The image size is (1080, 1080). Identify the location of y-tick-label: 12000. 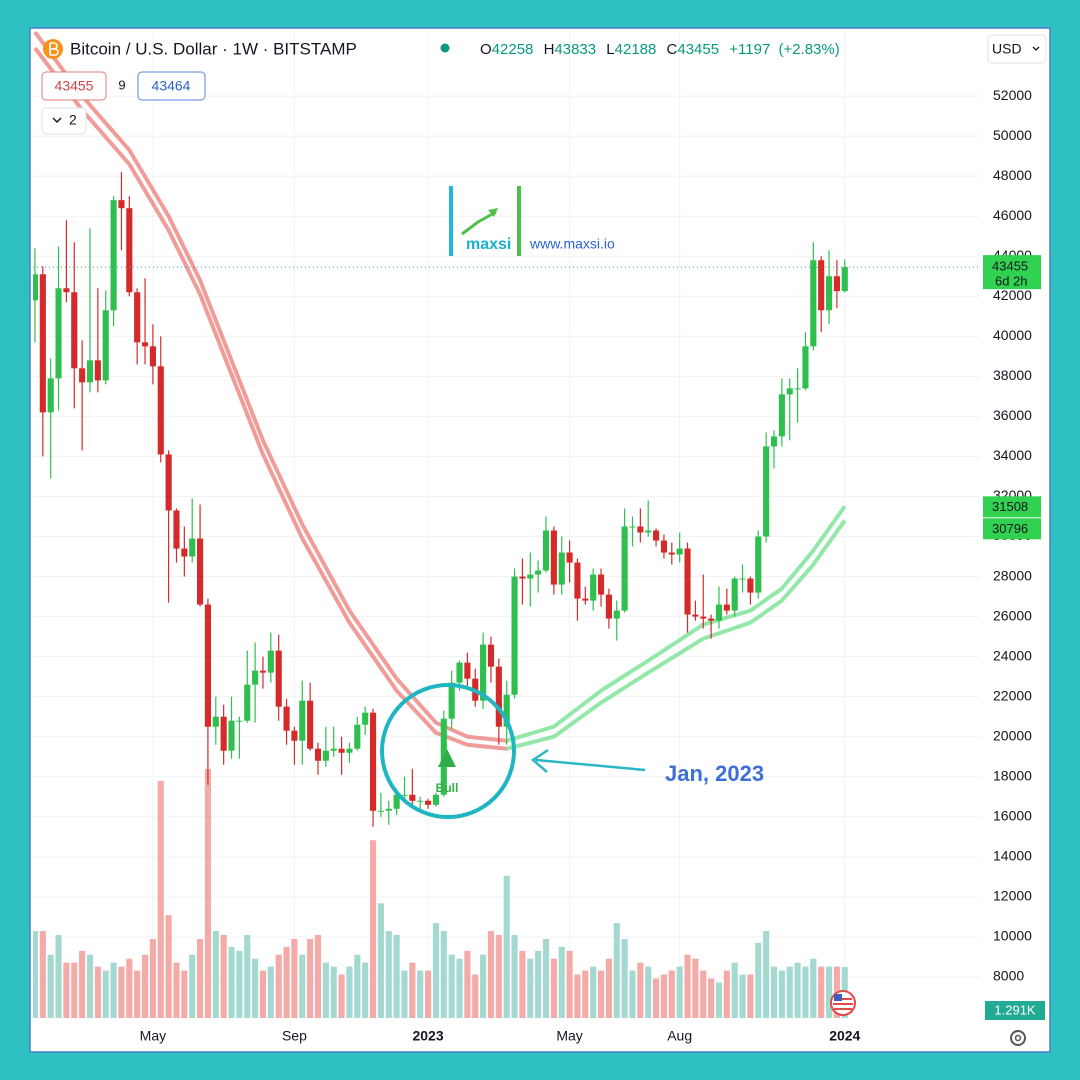
(1012, 896).